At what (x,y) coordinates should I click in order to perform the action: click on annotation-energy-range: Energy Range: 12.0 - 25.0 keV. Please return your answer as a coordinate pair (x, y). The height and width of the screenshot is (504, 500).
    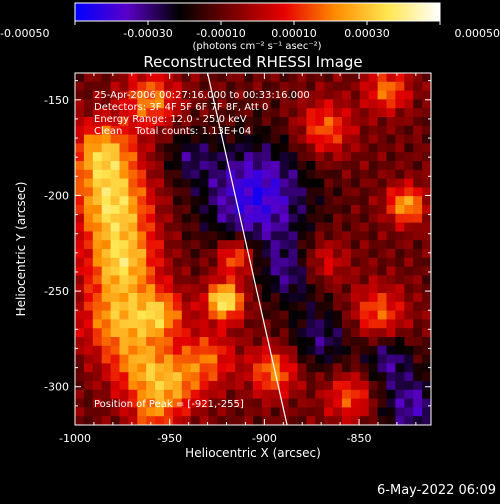
    Looking at the image, I should click on (170, 119).